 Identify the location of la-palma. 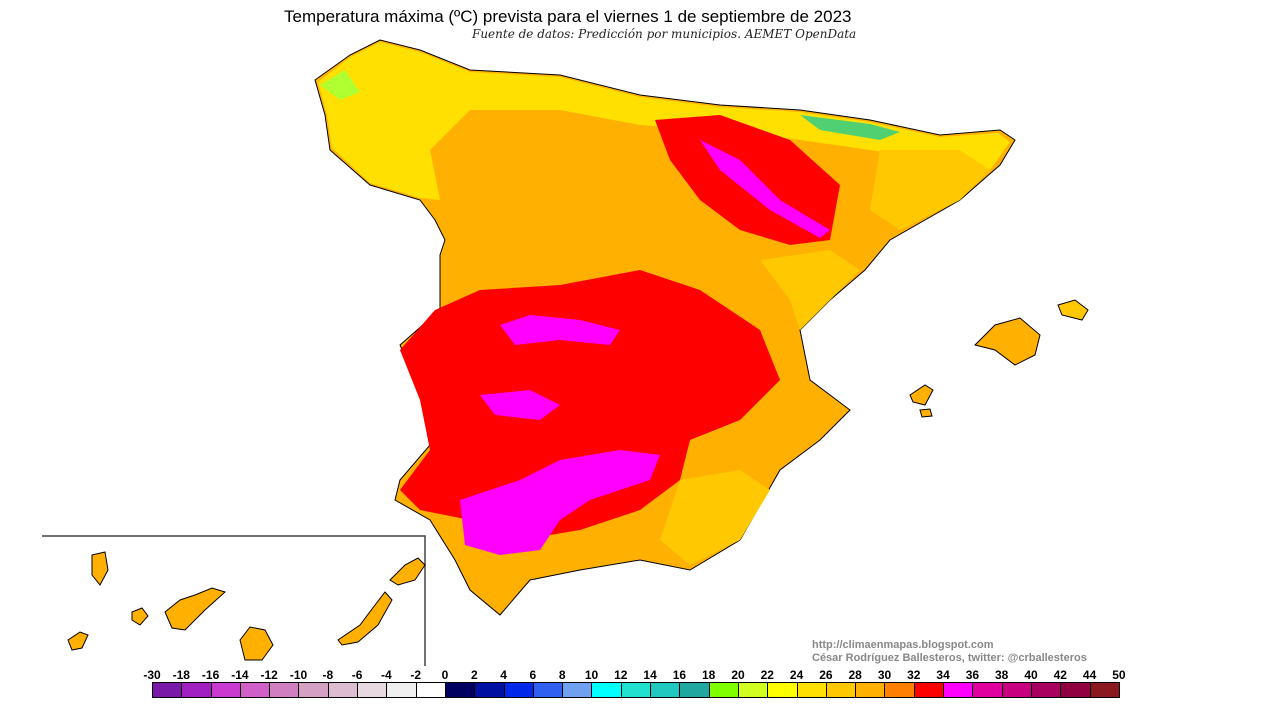
(100, 568).